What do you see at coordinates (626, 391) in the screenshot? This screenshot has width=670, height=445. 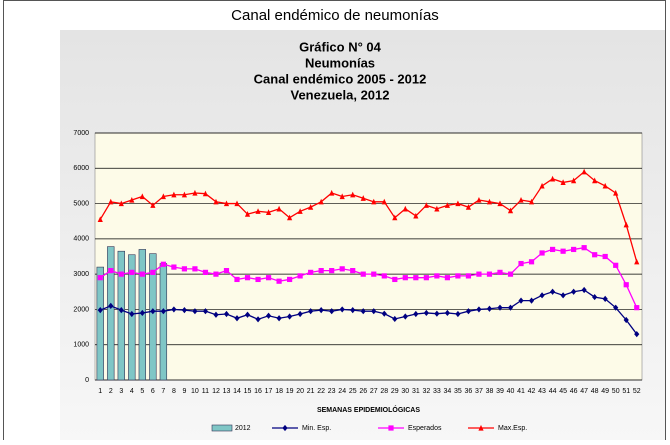 I see `x-tick-label: 51` at bounding box center [626, 391].